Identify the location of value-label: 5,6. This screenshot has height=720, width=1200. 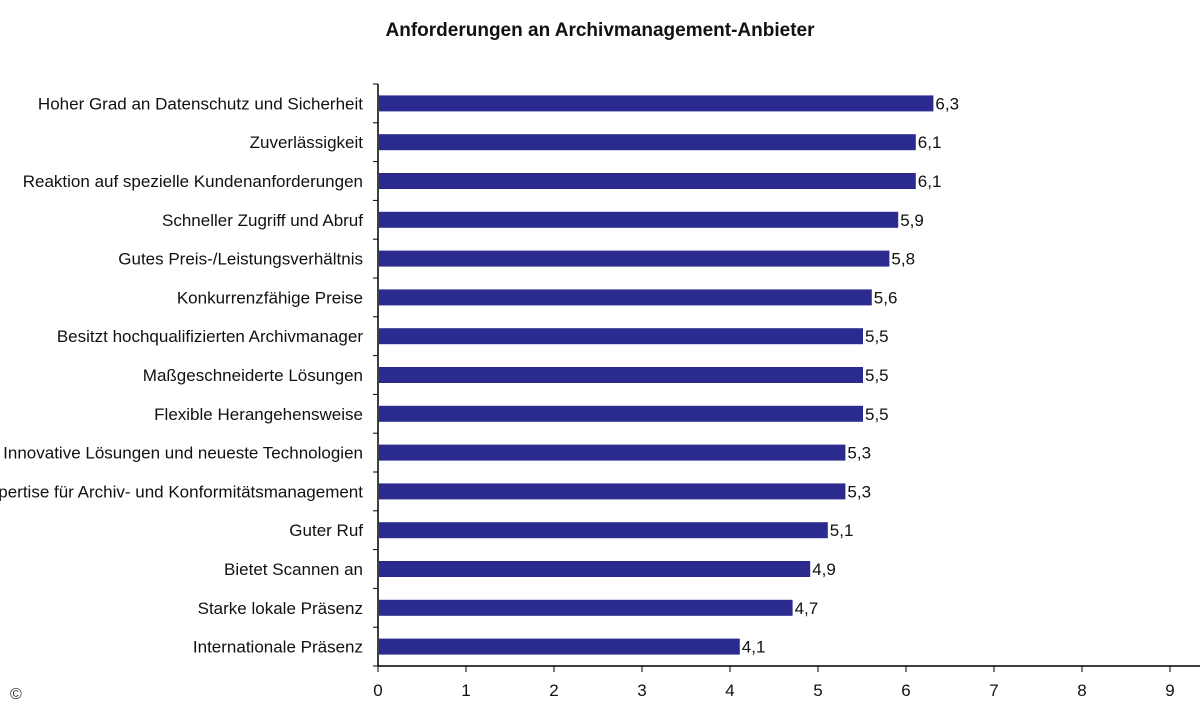
(886, 297).